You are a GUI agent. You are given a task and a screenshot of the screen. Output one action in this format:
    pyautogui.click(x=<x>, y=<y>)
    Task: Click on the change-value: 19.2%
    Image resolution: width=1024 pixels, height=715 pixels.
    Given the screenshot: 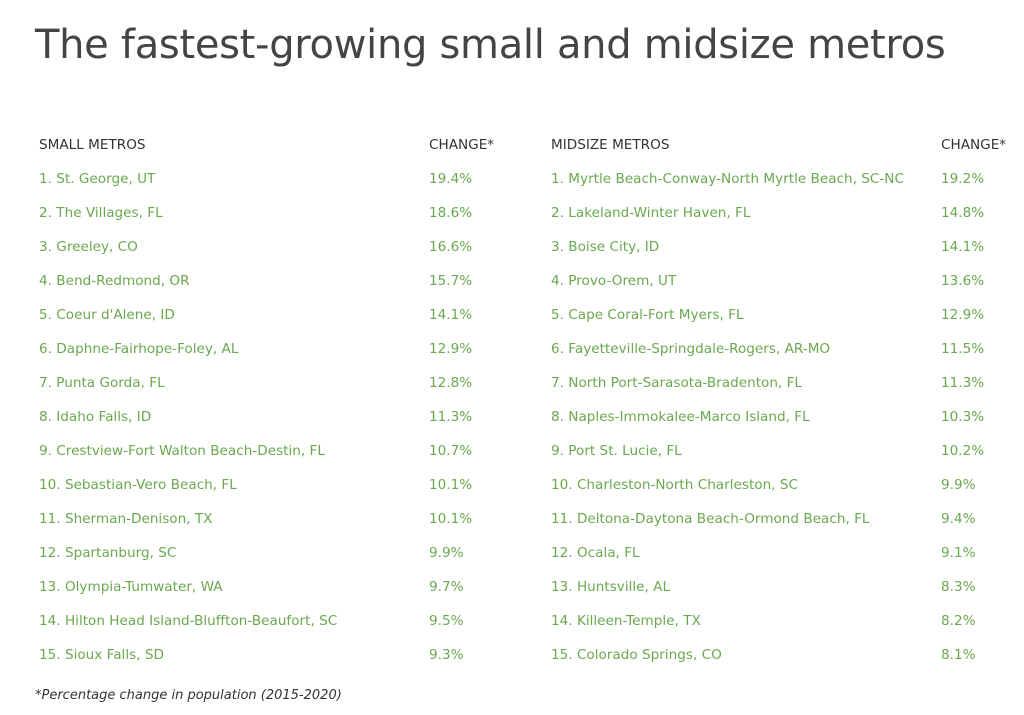 What is the action you would take?
    pyautogui.click(x=963, y=179)
    